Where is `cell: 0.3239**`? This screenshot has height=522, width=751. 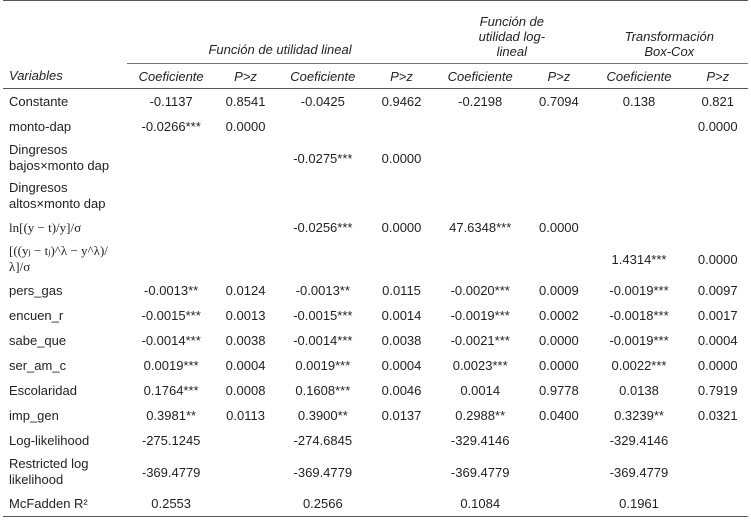 cell: 0.3239** is located at coordinates (639, 415).